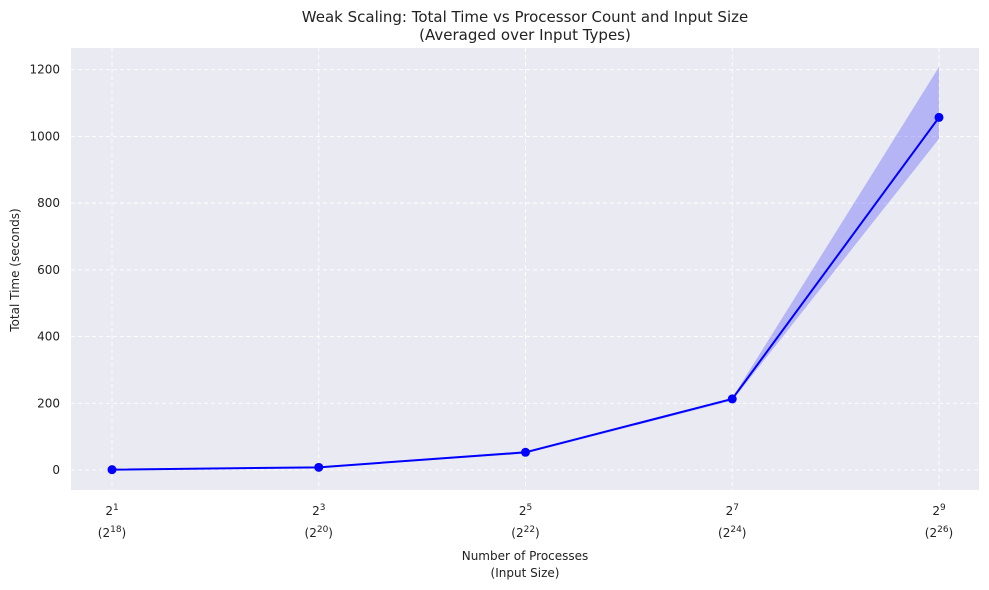 This screenshot has height=590, width=989. What do you see at coordinates (525, 532) in the screenshot?
I see `x-tick-label-input-size: (222)` at bounding box center [525, 532].